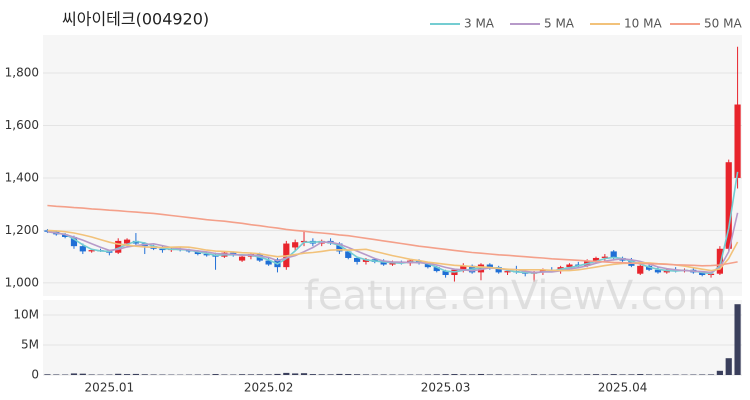 This screenshot has width=750, height=400. I want to click on y-tick-label: 1,000, so click(22, 282).